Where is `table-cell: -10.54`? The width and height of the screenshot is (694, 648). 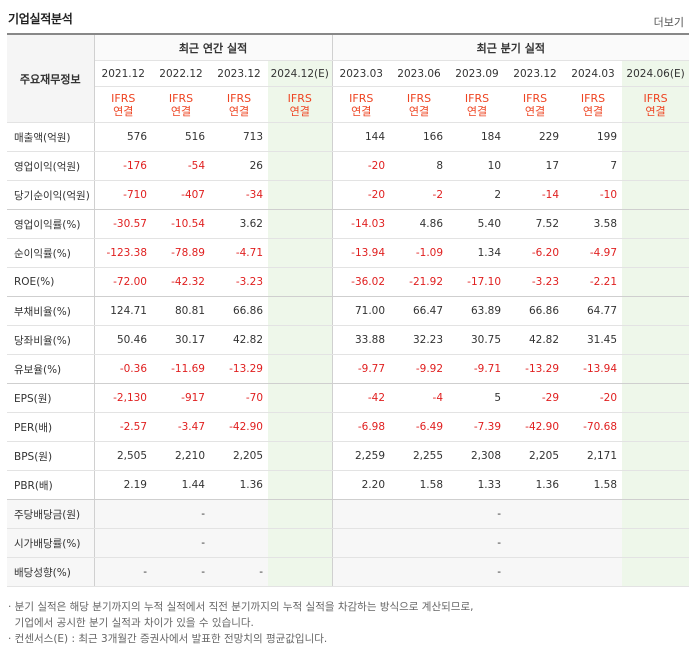 table-cell: -10.54 is located at coordinates (181, 224).